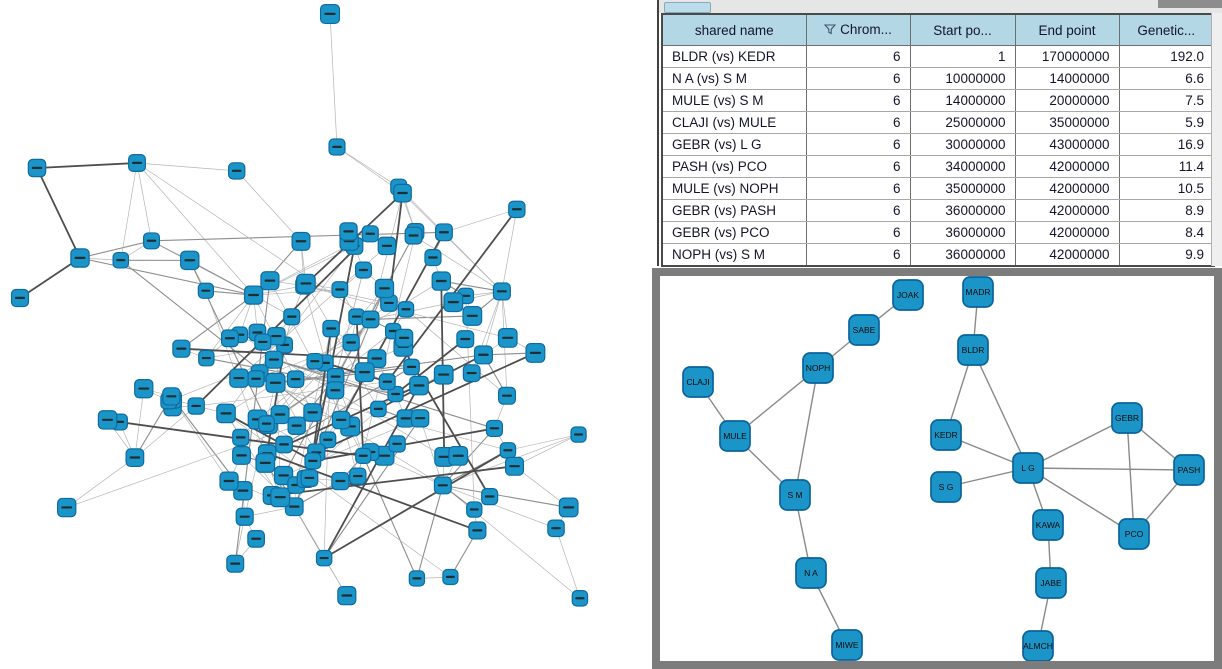  Describe the element at coordinates (1067, 78) in the screenshot. I see `cell-value: 14000000` at that location.